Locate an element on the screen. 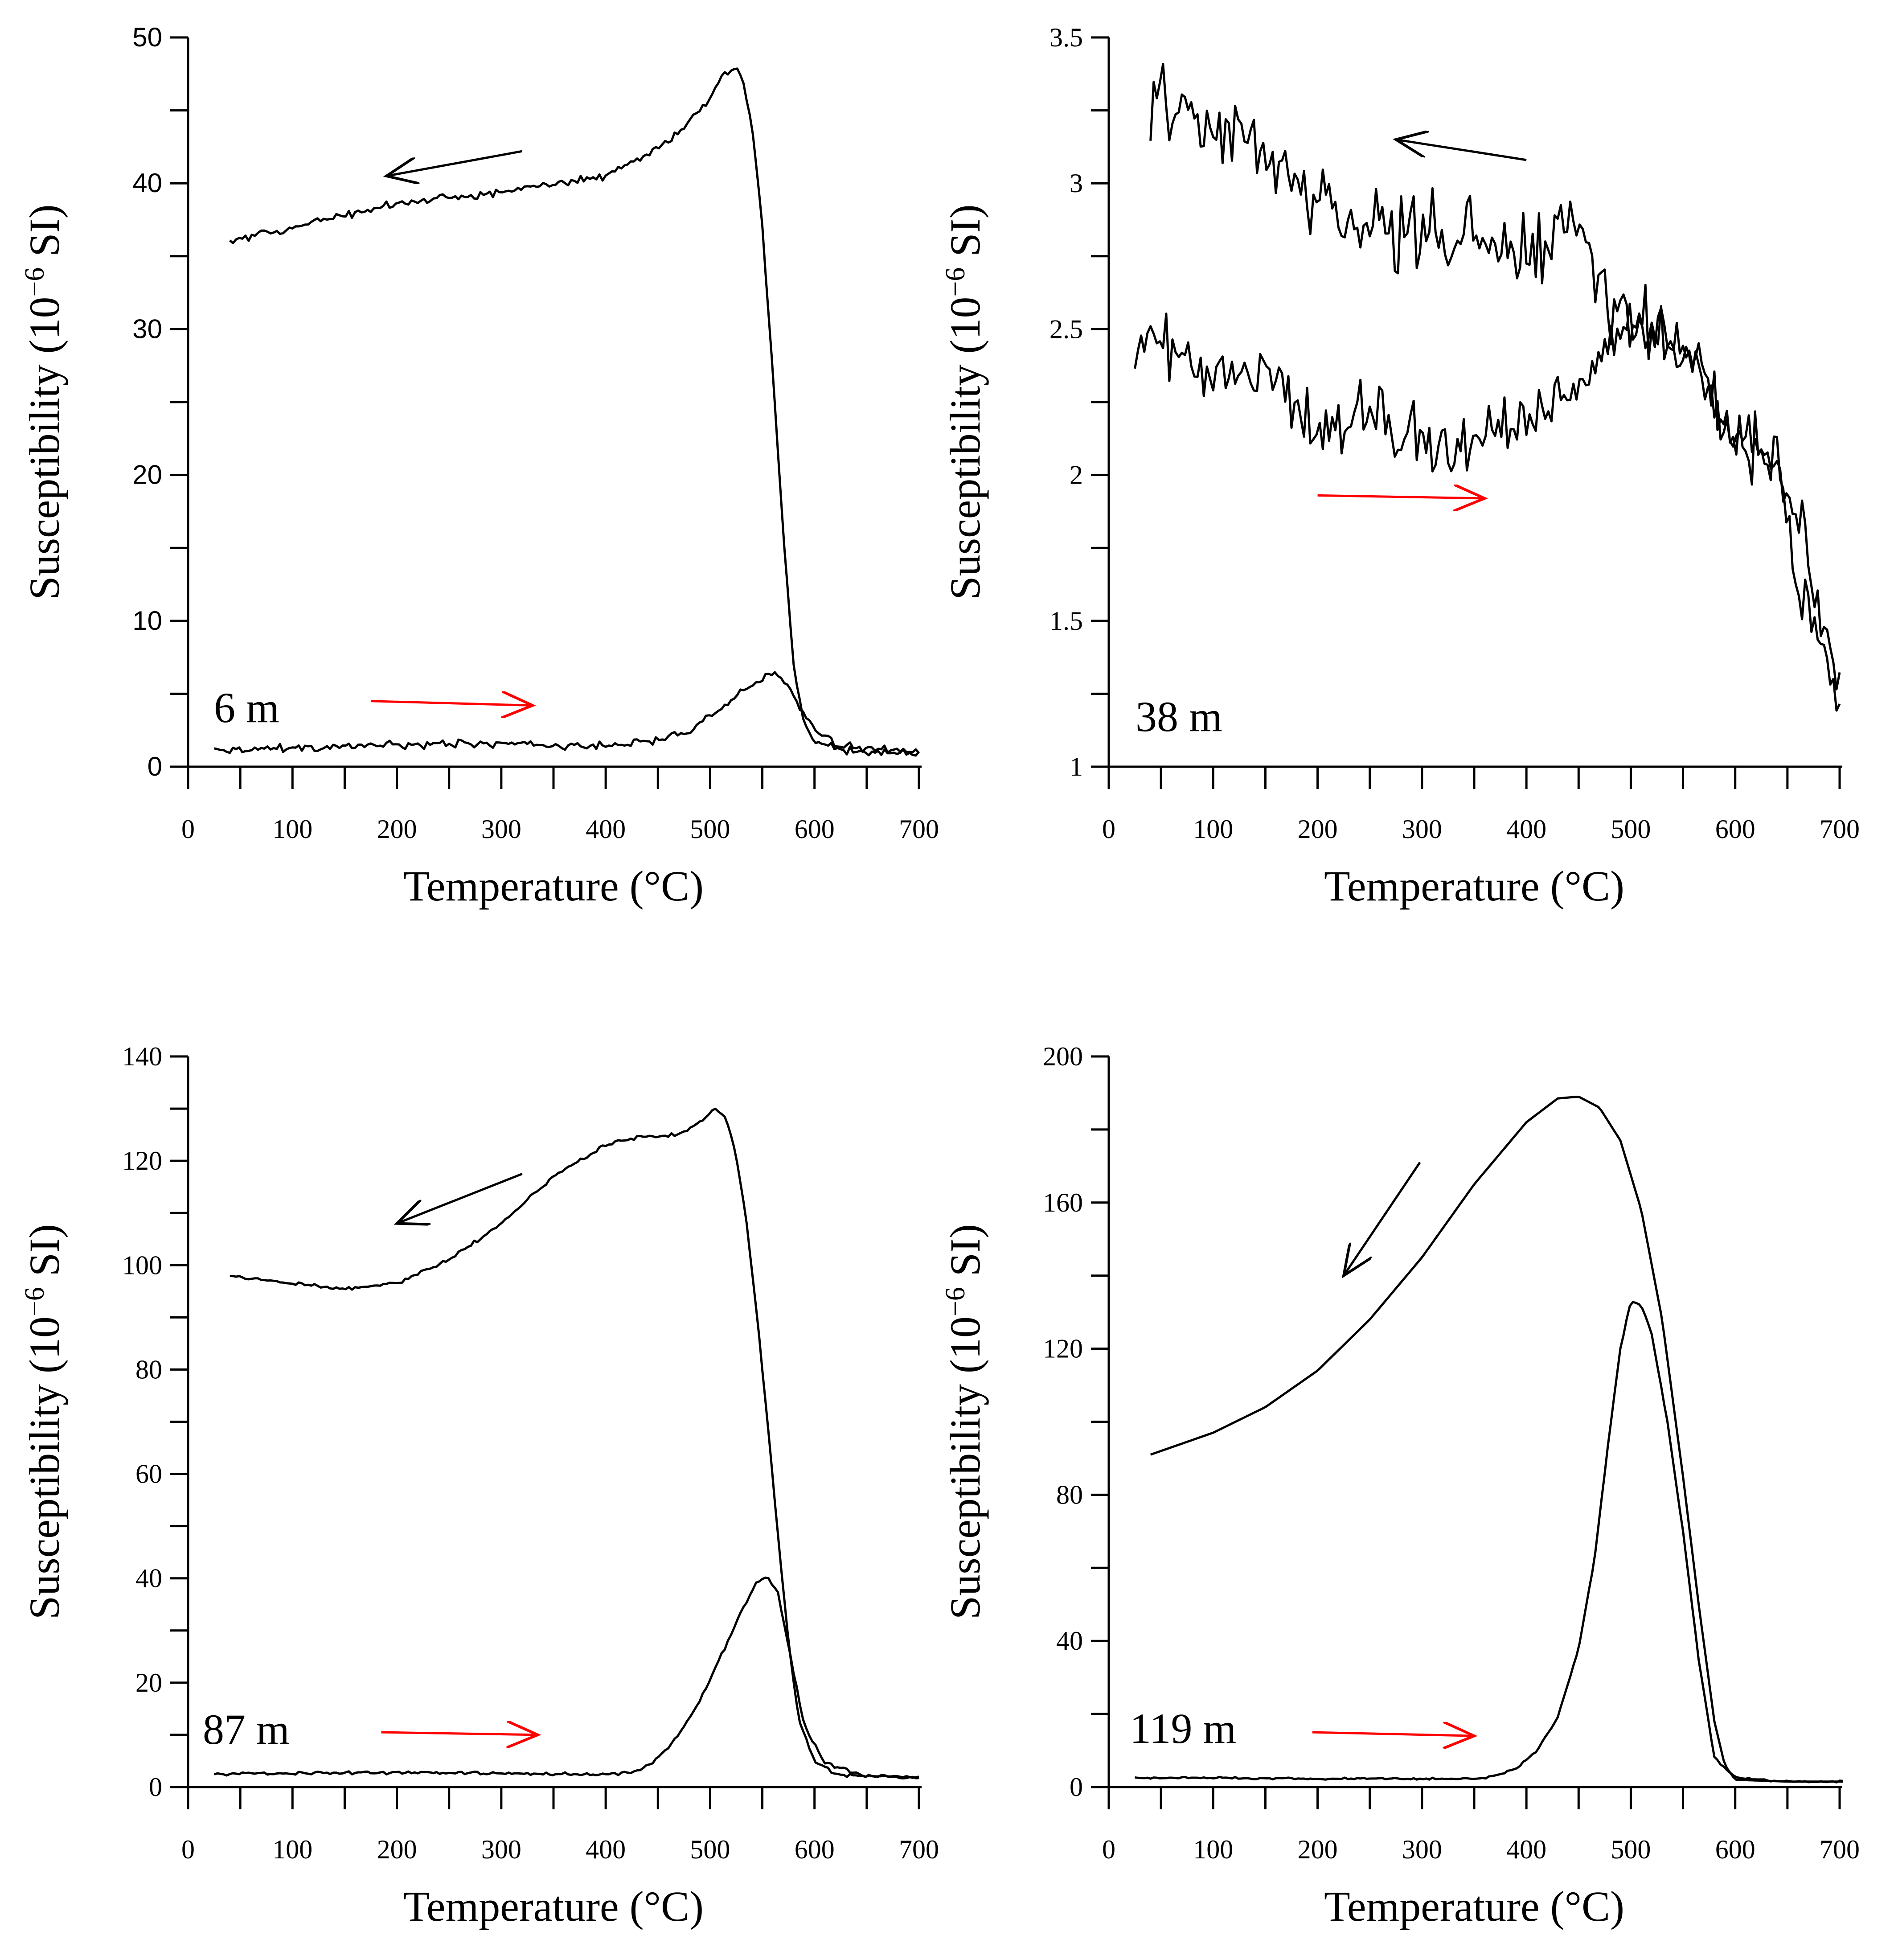 This screenshot has height=1960, width=1894. panel-label: 6 m is located at coordinates (246, 707).